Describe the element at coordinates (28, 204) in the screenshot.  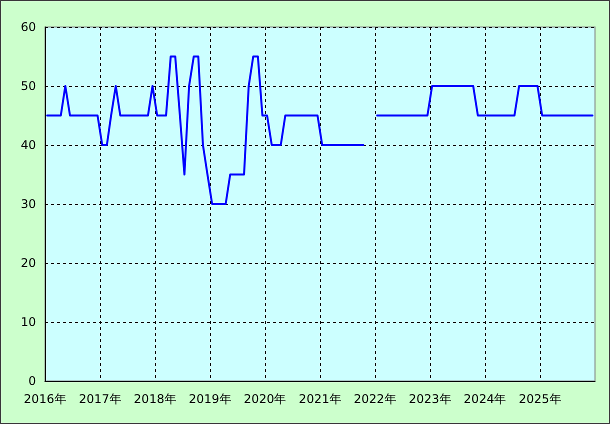
I see `y-tick-label: 30` at that location.